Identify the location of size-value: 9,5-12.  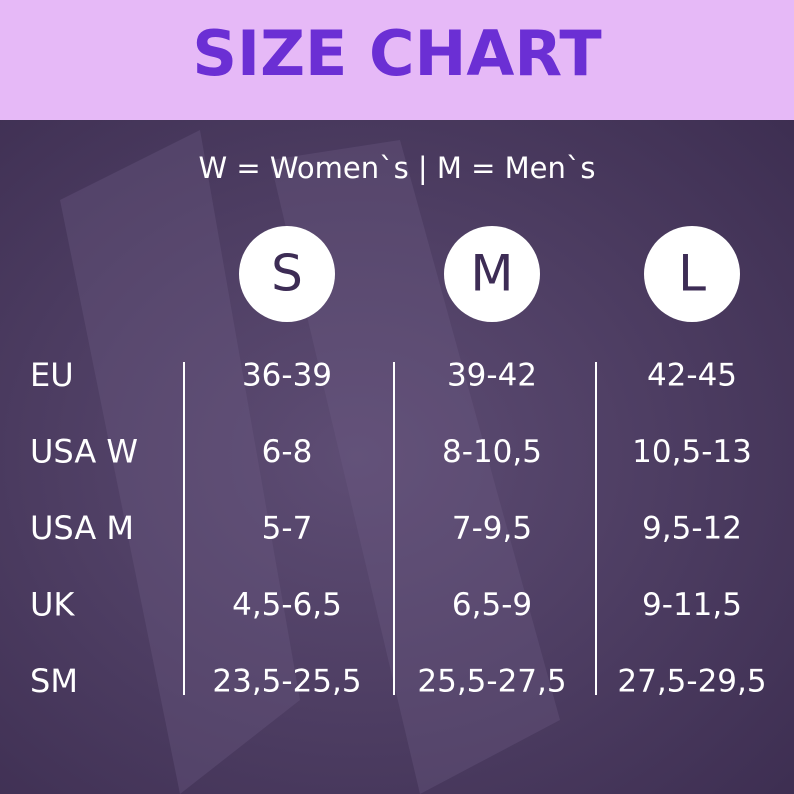
(692, 529).